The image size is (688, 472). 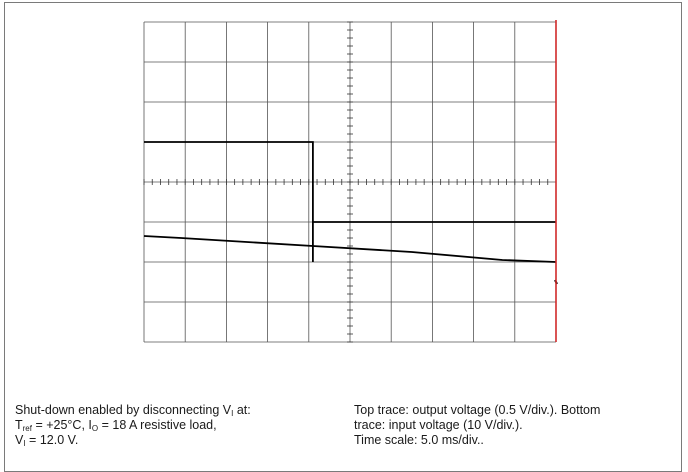 I want to click on caption-left-line-3: VI = 12.0 V., so click(x=47, y=440).